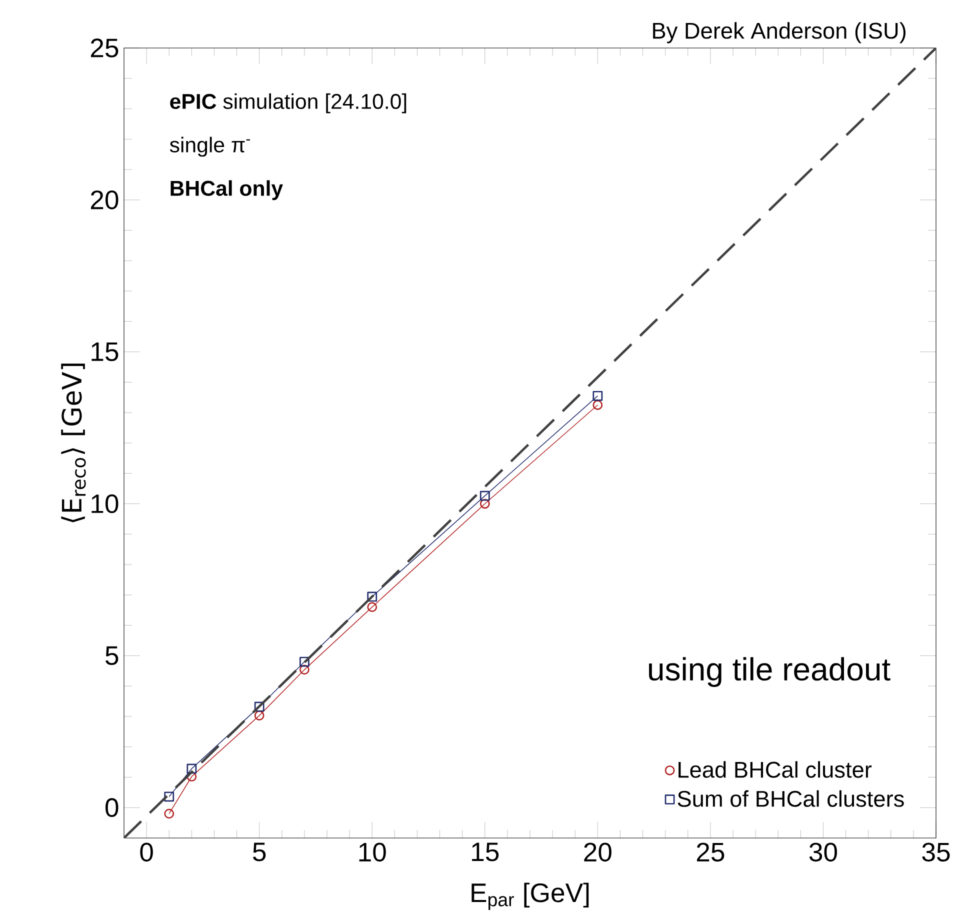 The height and width of the screenshot is (923, 971). What do you see at coordinates (530, 896) in the screenshot?
I see `x-axis-title: E$_{par}$ [GeV]` at bounding box center [530, 896].